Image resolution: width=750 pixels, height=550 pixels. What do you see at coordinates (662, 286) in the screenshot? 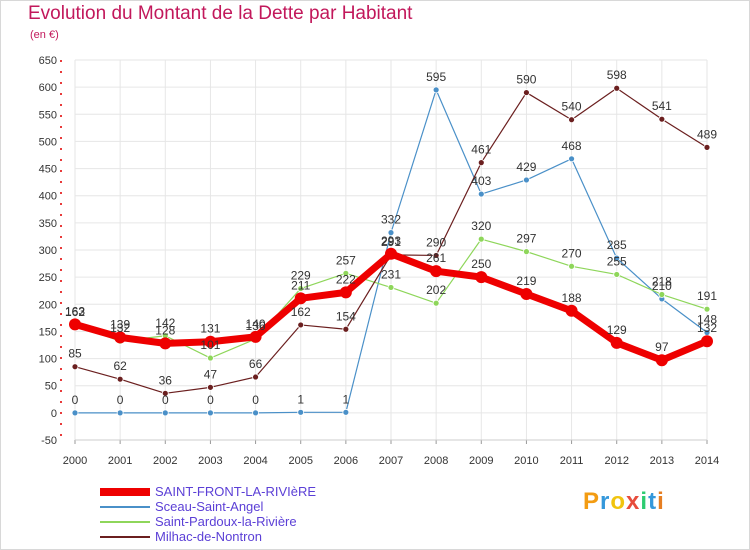
I see `data-label: 210` at bounding box center [662, 286].